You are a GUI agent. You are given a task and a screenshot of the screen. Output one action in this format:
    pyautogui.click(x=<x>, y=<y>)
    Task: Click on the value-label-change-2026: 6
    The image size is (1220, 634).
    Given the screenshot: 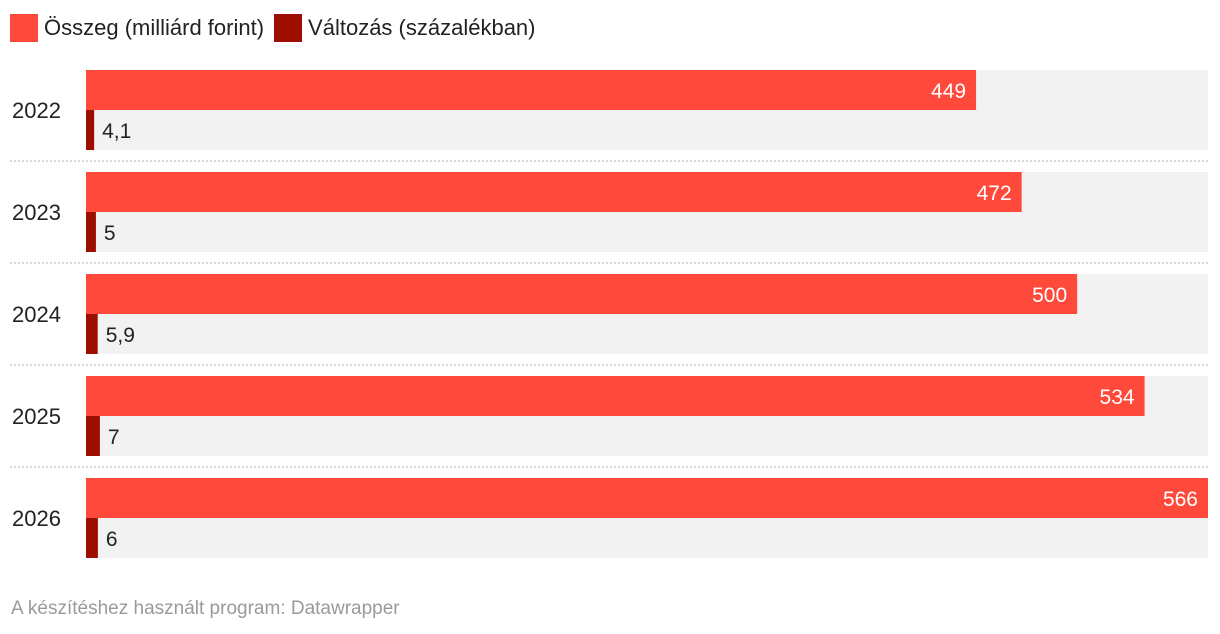 What is the action you would take?
    pyautogui.click(x=112, y=539)
    